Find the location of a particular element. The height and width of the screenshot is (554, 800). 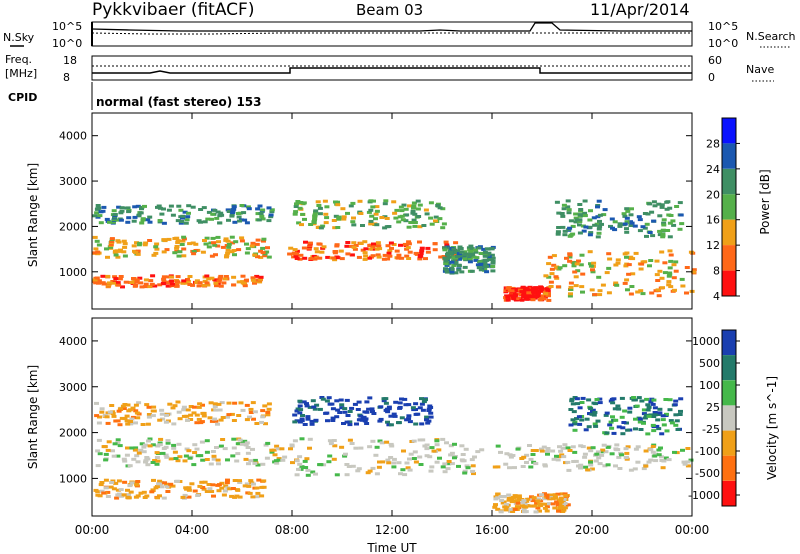

velocity-colorbar-tick-label: -25 is located at coordinates (711, 429).